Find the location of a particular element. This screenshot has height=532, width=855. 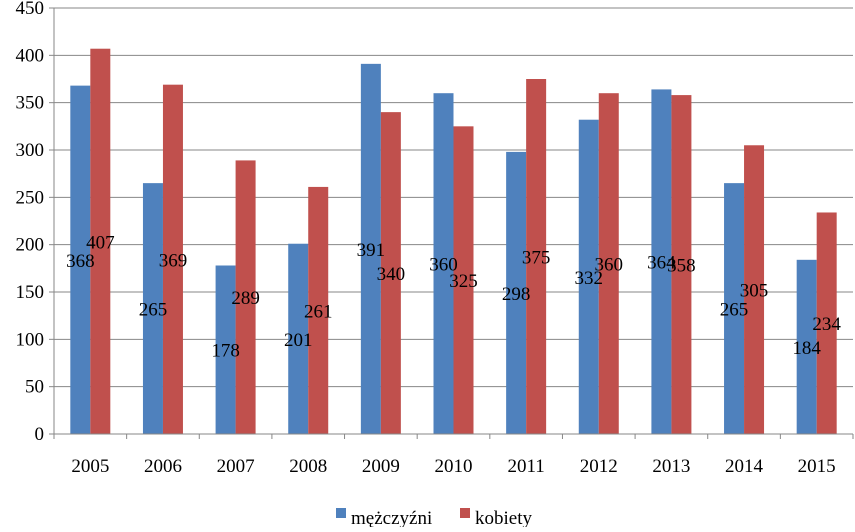

data-label: 325 is located at coordinates (463, 281).